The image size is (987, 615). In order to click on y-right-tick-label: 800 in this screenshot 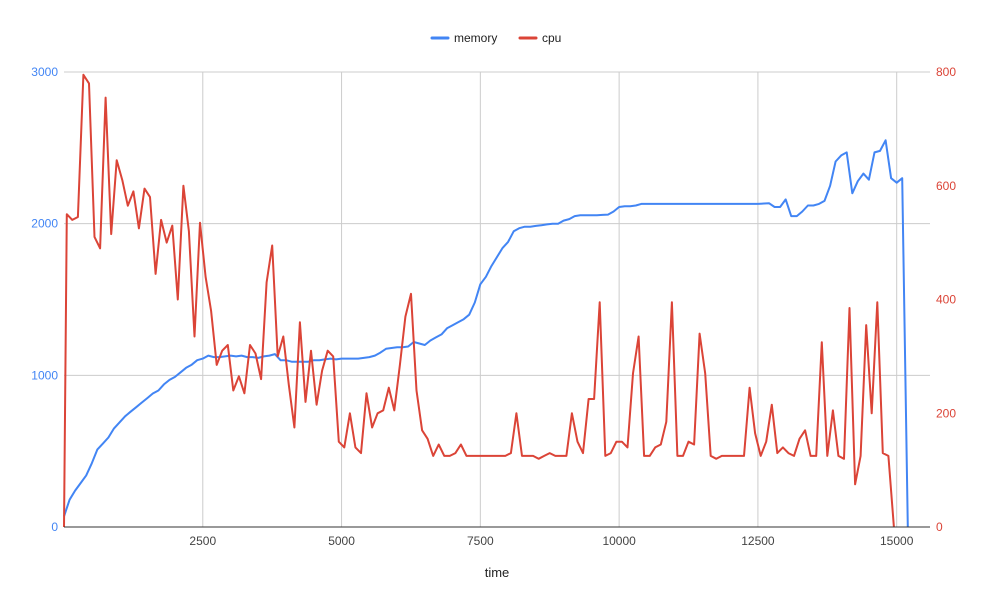, I will do `click(946, 72)`.